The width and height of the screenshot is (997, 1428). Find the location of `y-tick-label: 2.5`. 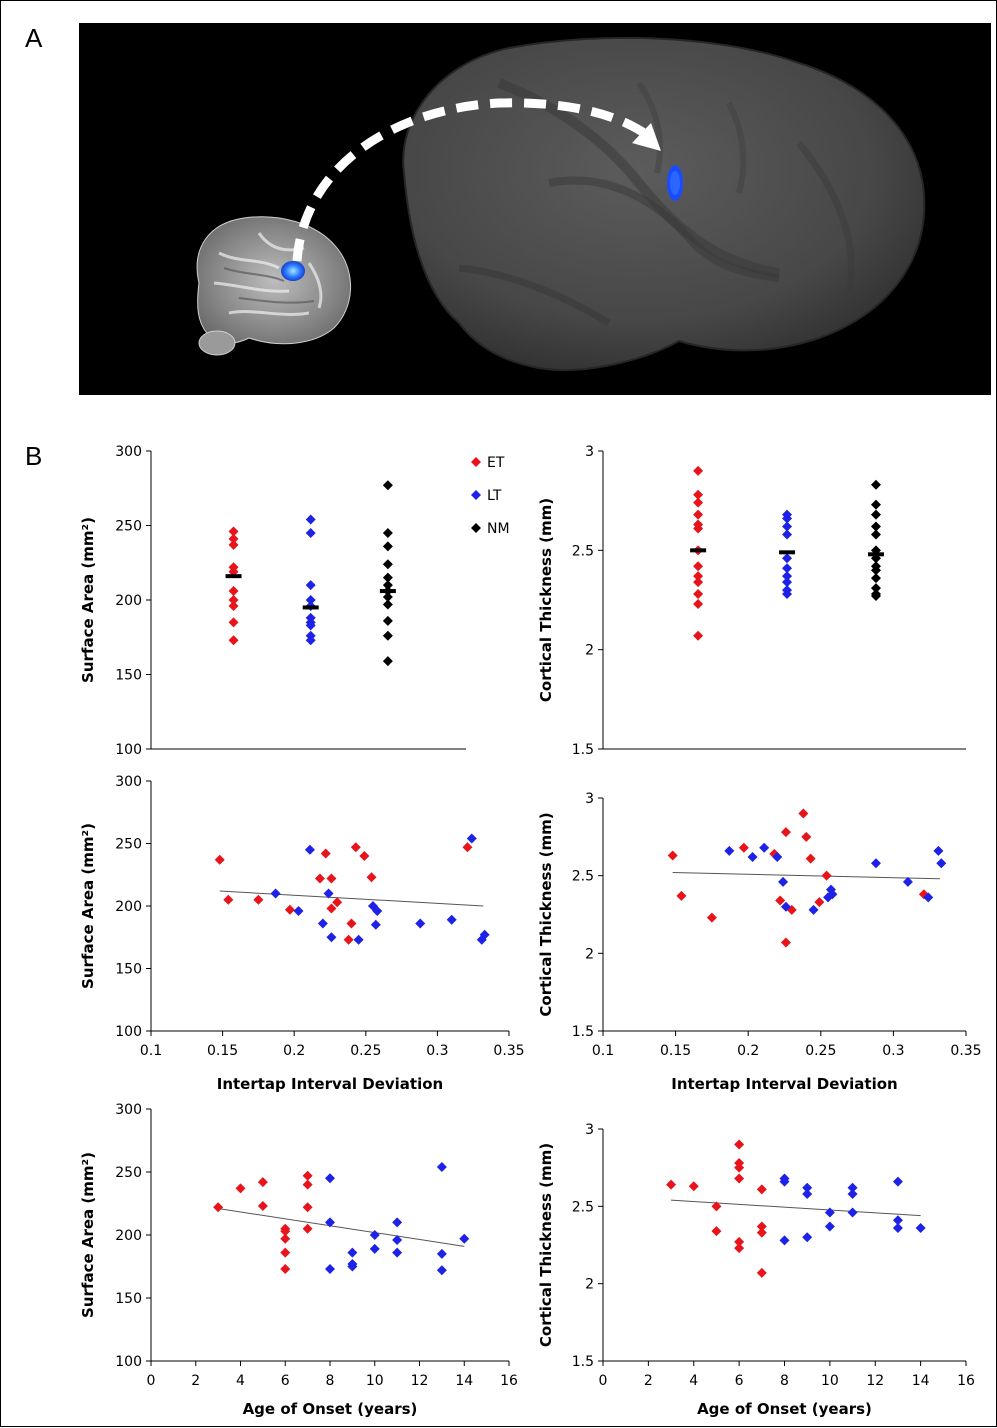

y-tick-label: 2.5 is located at coordinates (583, 877).